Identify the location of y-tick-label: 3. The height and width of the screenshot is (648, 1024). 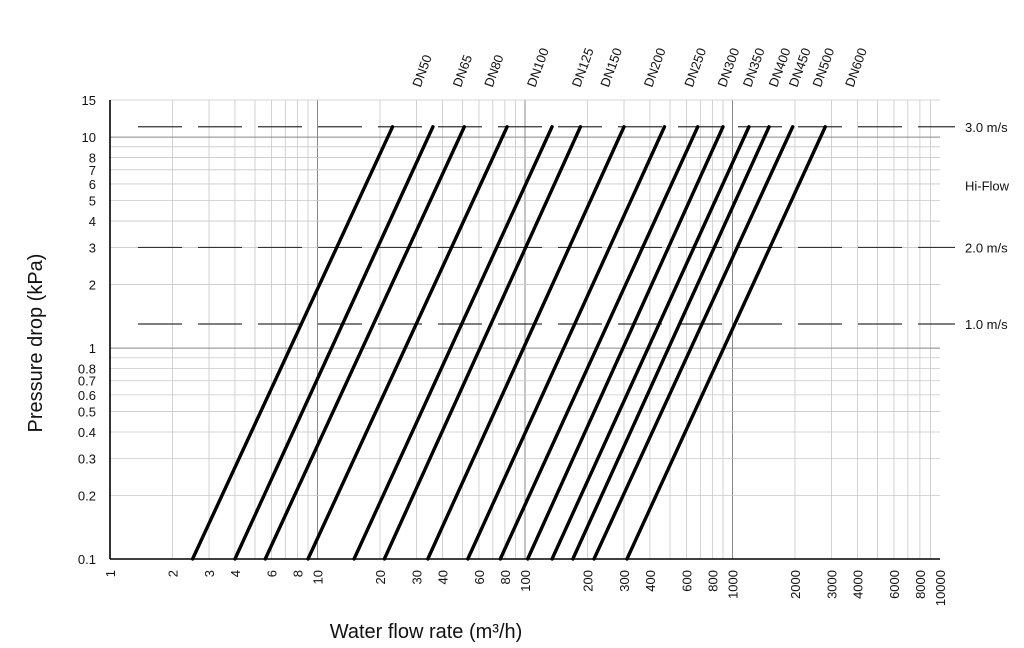
(92, 247).